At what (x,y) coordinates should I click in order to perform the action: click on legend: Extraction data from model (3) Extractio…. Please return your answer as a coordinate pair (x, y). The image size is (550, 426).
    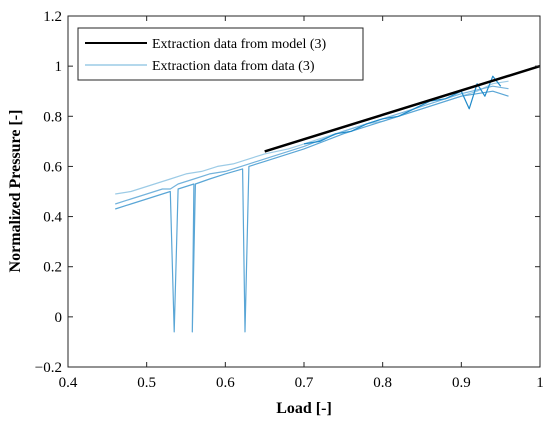
    Looking at the image, I should click on (220, 54).